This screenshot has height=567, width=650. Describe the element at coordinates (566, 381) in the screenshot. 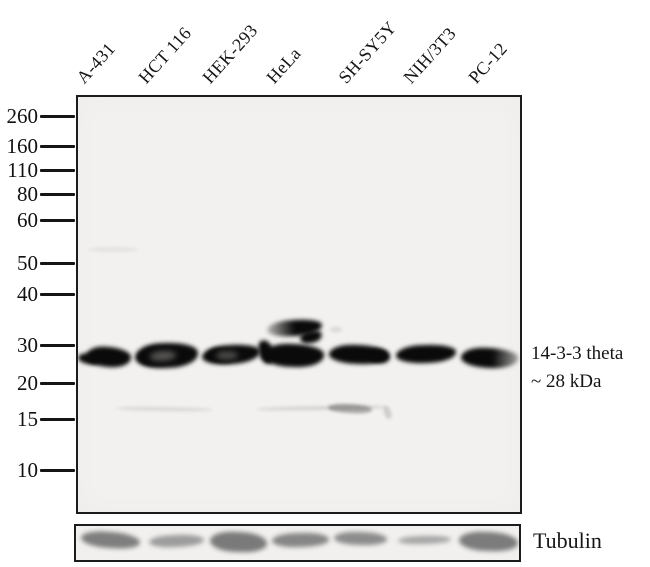

I see `target-mw-label: ~ 28 kDa` at that location.